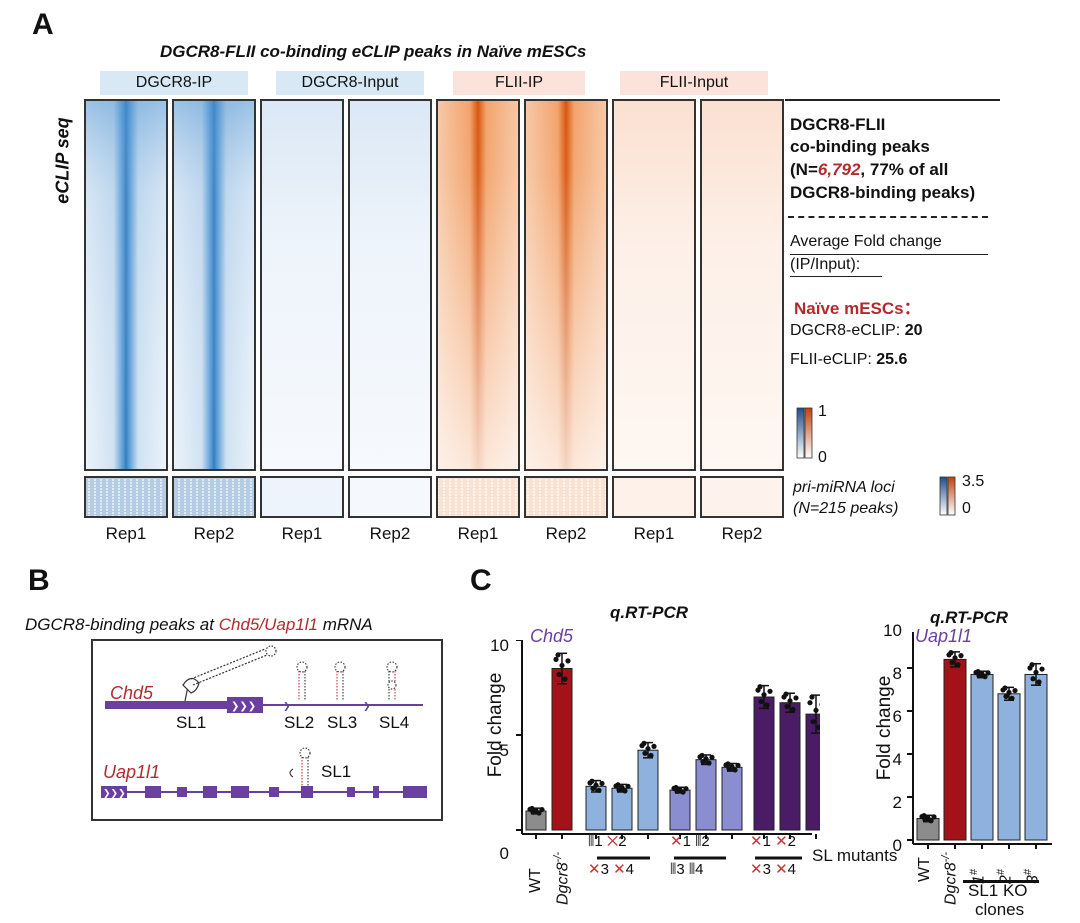 The width and height of the screenshot is (1080, 923). I want to click on pri-mirna-label-1: pri-miRNA loci, so click(844, 487).